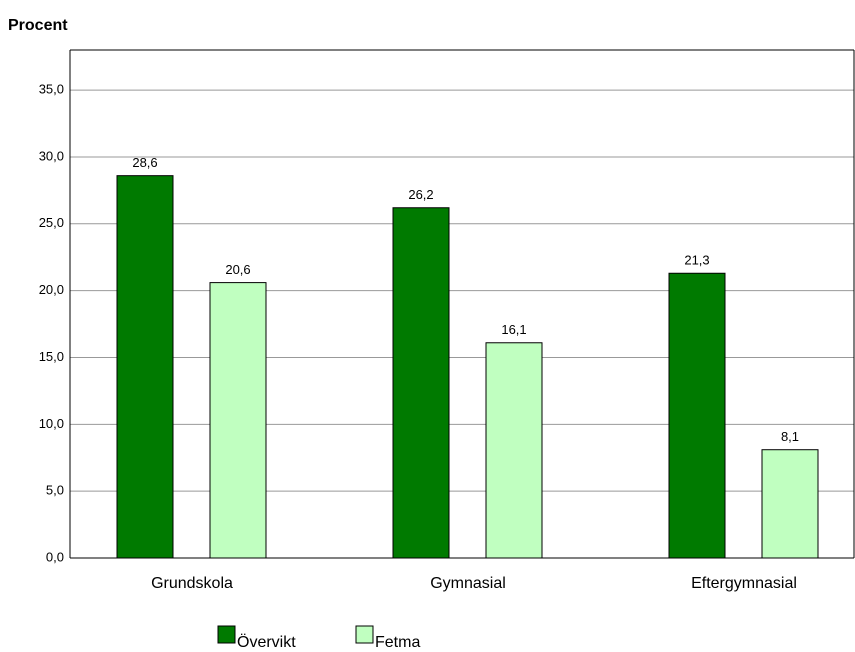 The image size is (855, 652). Describe the element at coordinates (468, 583) in the screenshot. I see `x-tick-label: Gymnasial` at that location.